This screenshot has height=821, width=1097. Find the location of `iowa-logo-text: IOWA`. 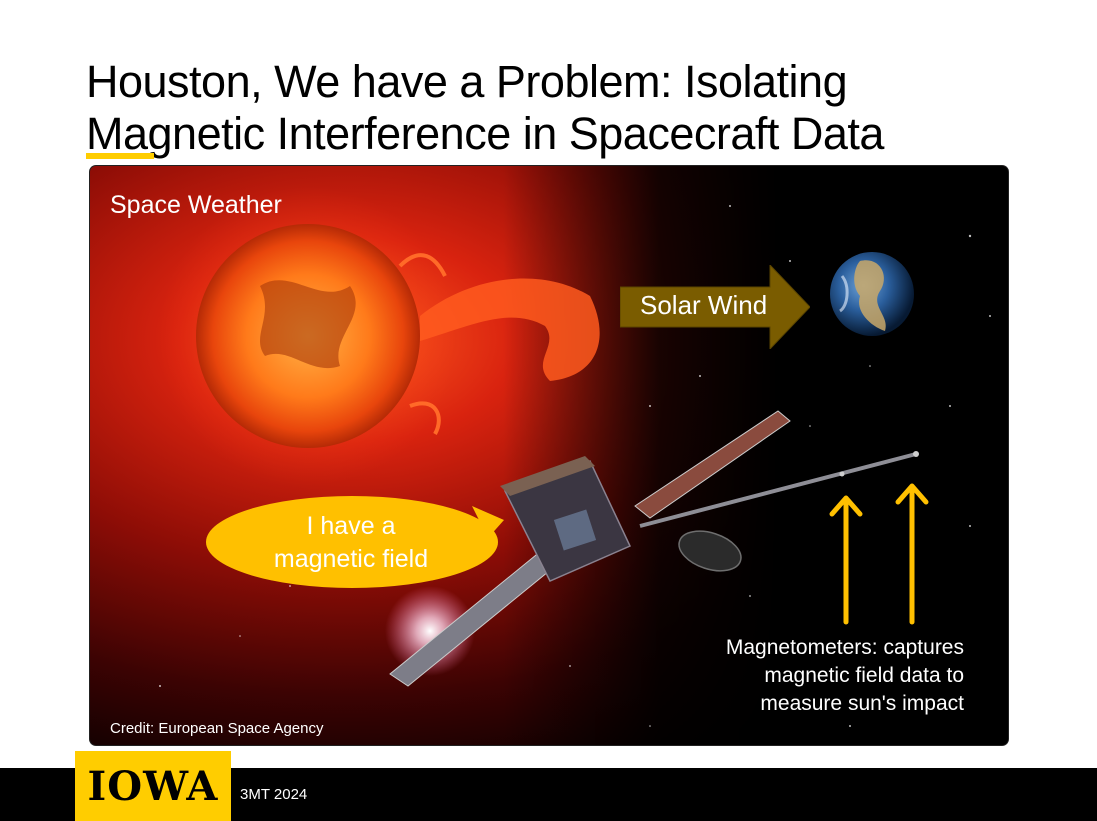

iowa-logo-text: IOWA is located at coordinates (153, 786).